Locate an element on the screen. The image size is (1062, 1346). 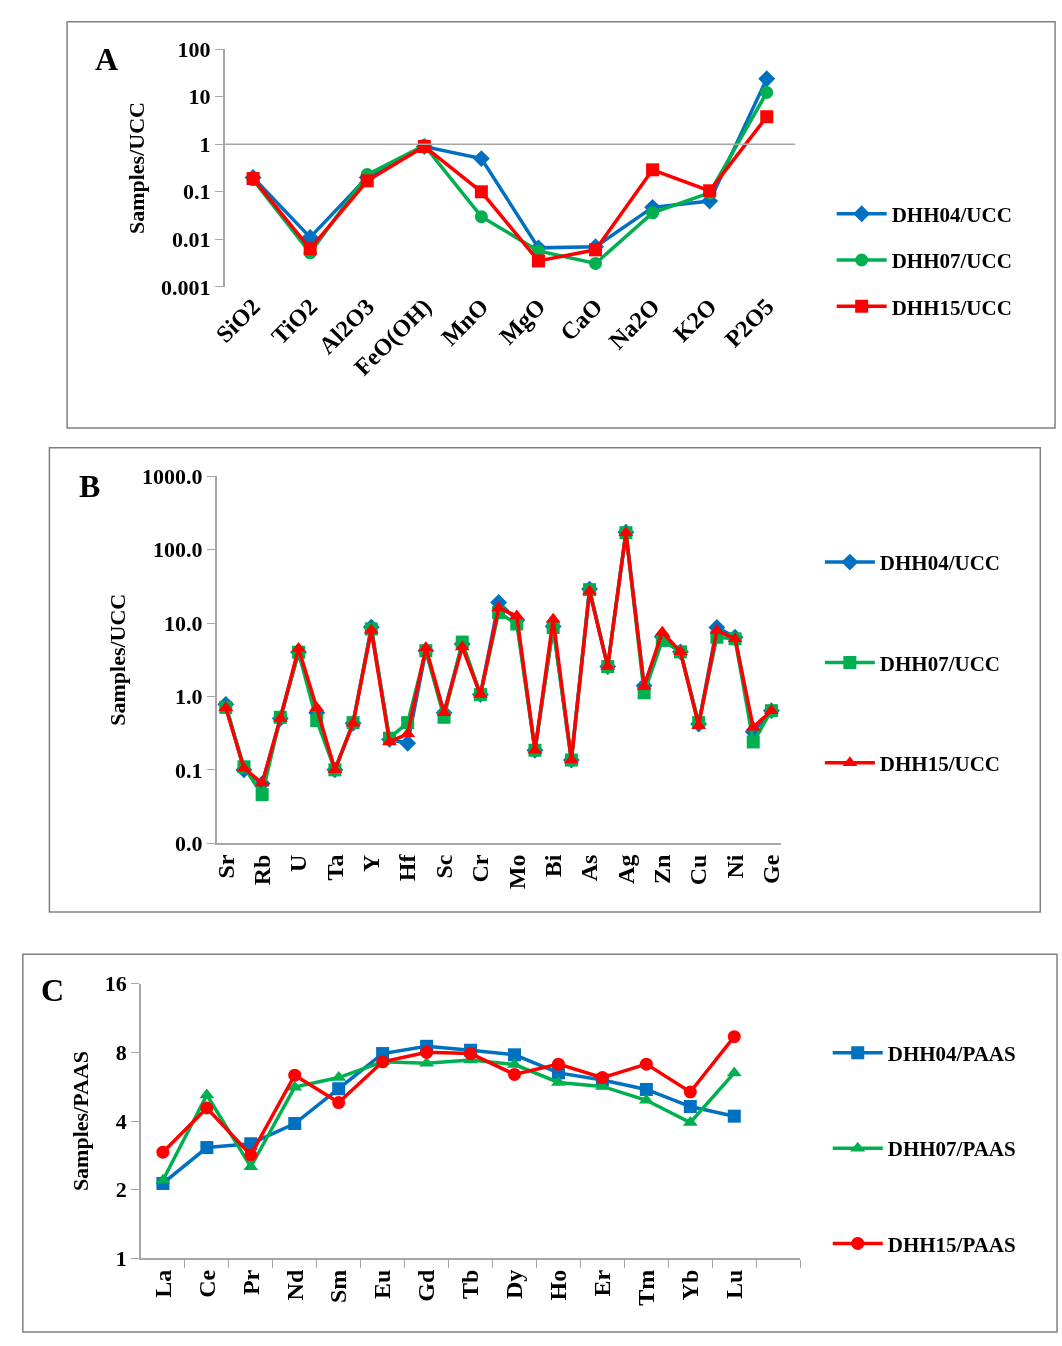
x-tick-label: Hf is located at coordinates (407, 867).